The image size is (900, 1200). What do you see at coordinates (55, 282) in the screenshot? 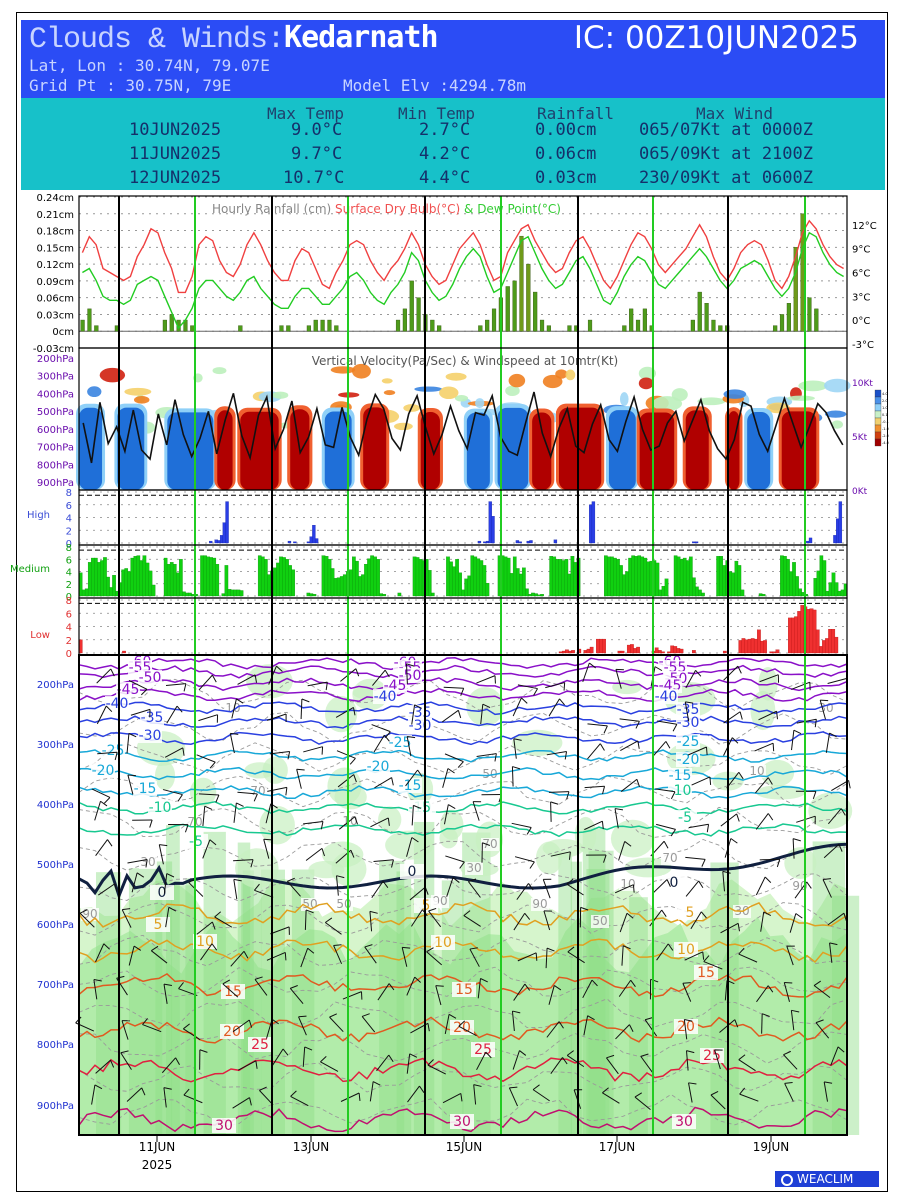
I see `rain-ytick-label: 0.09cm` at bounding box center [55, 282].